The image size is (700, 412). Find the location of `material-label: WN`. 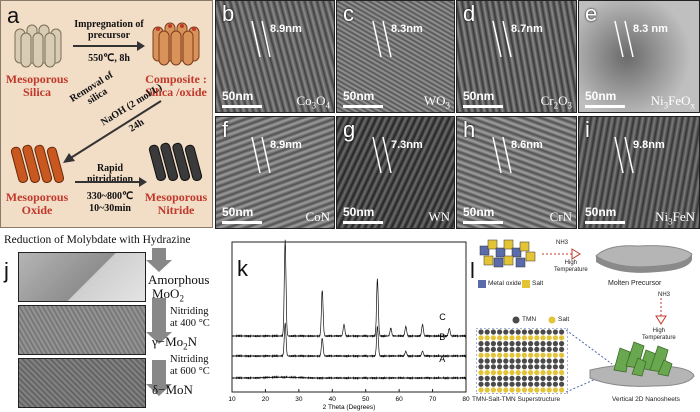

material-label: WN is located at coordinates (439, 216).